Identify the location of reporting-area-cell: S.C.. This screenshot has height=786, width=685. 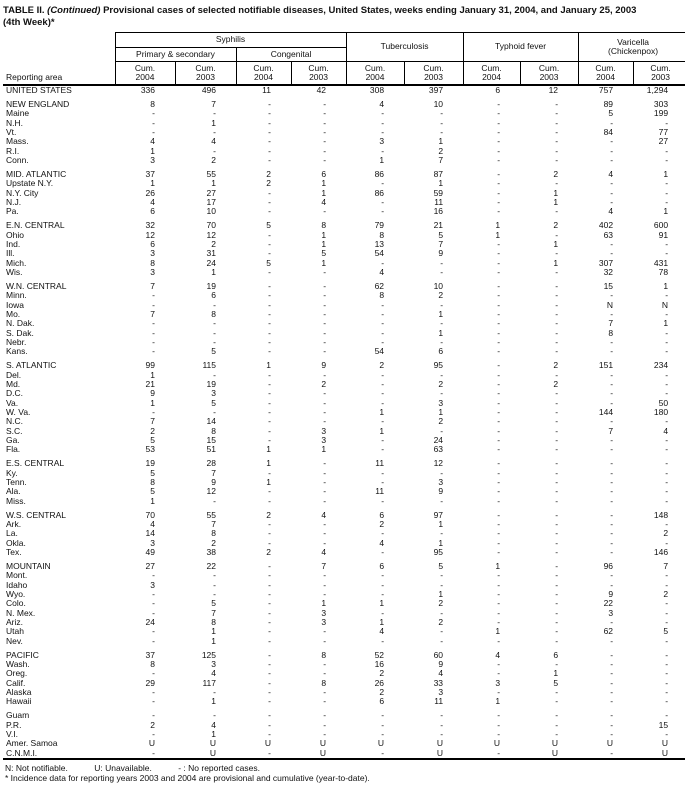
(14, 431).